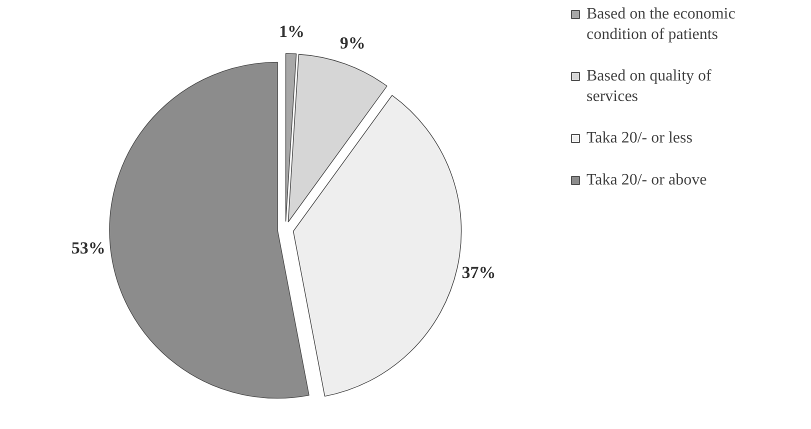 The height and width of the screenshot is (429, 811). Describe the element at coordinates (353, 43) in the screenshot. I see `data-label: 9%` at that location.